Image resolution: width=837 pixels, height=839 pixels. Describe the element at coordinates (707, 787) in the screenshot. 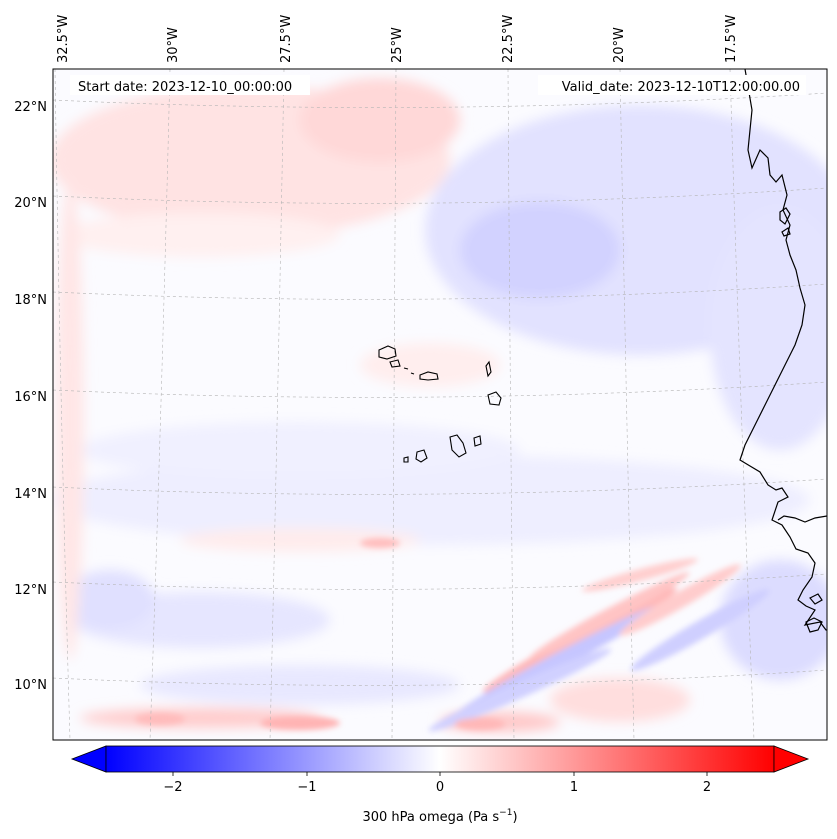

I see `colorbar-tick-label: 2` at that location.